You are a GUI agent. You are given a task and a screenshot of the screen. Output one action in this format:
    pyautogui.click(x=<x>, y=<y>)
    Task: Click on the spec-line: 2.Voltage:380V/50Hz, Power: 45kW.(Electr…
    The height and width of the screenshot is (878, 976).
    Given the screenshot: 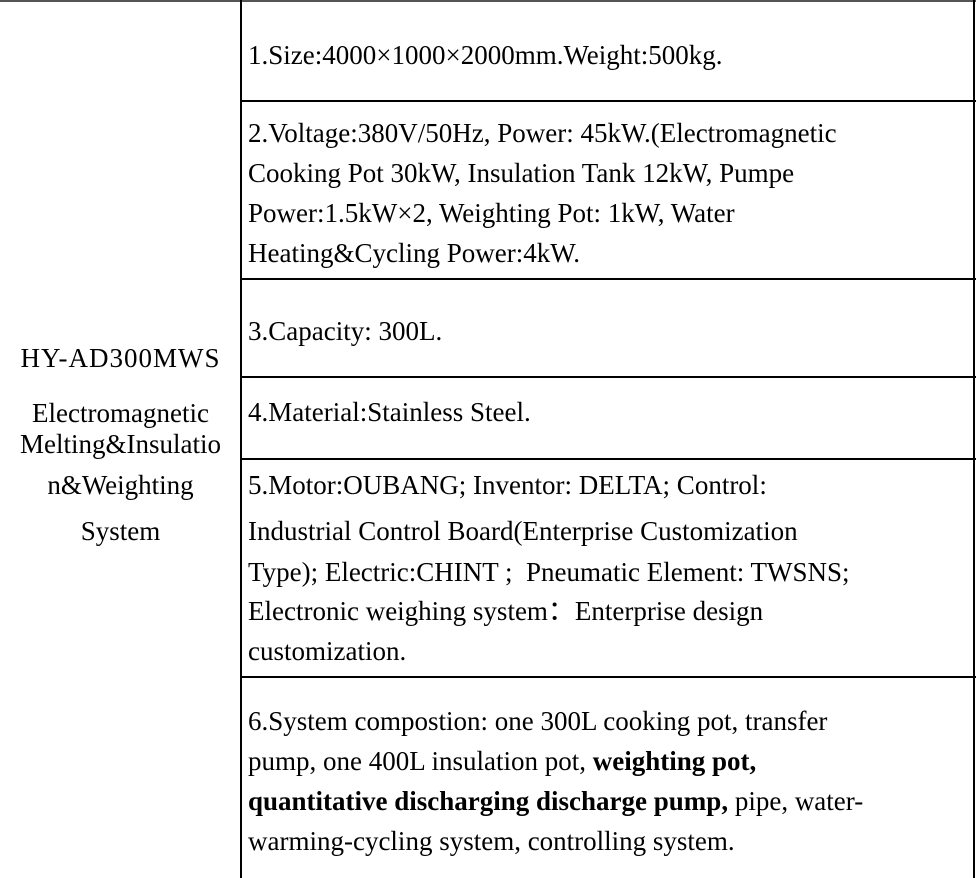 What is the action you would take?
    pyautogui.click(x=542, y=133)
    